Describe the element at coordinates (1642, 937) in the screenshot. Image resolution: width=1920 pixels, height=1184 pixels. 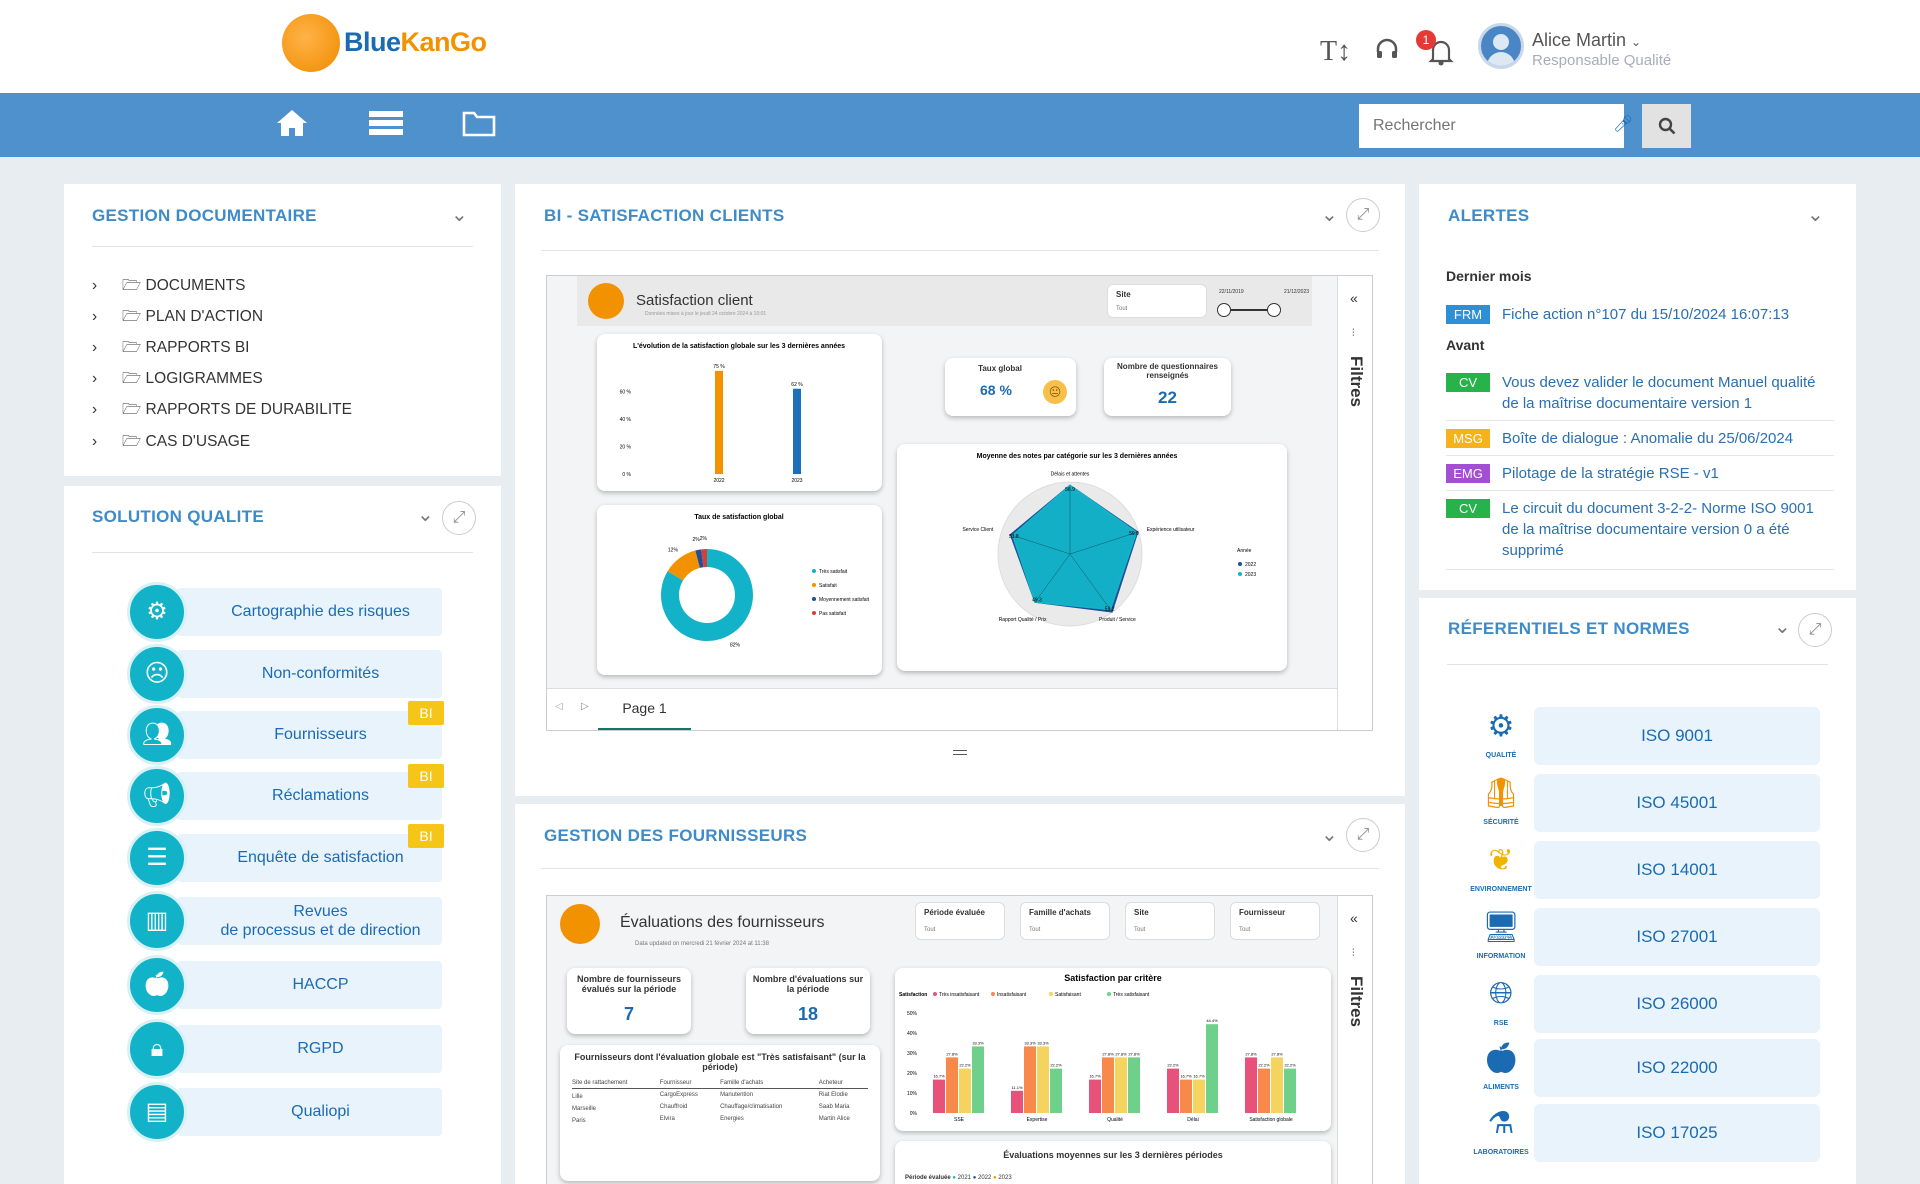
I see `standard-iso-27001: 🖥︎ INFORMATION ISO 27001` at that location.